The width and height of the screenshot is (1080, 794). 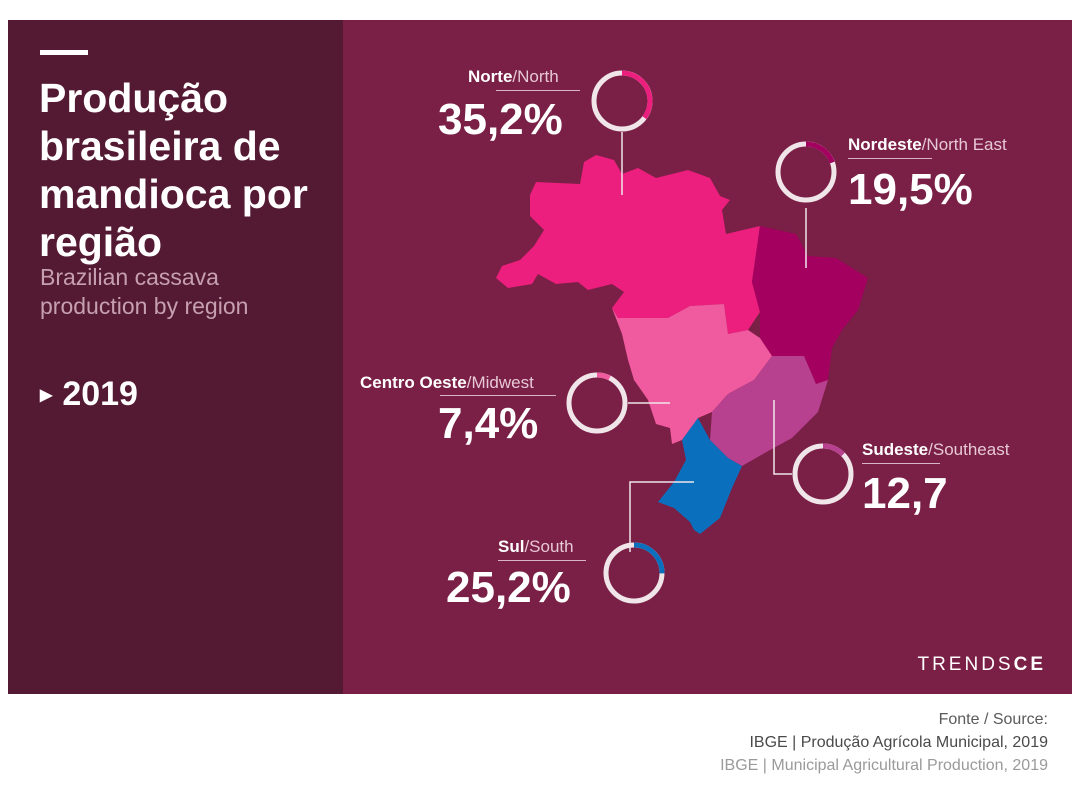 What do you see at coordinates (513, 76) in the screenshot?
I see `north-label: Norte/North` at bounding box center [513, 76].